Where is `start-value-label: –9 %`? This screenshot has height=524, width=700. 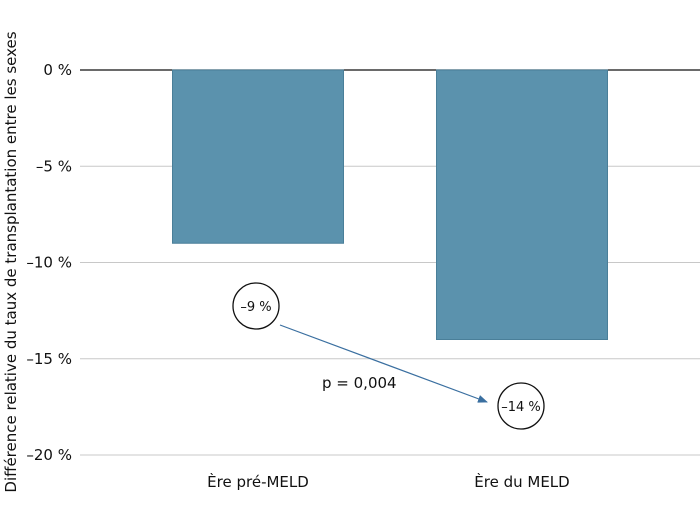
start-value-label: –9 % is located at coordinates (255, 307).